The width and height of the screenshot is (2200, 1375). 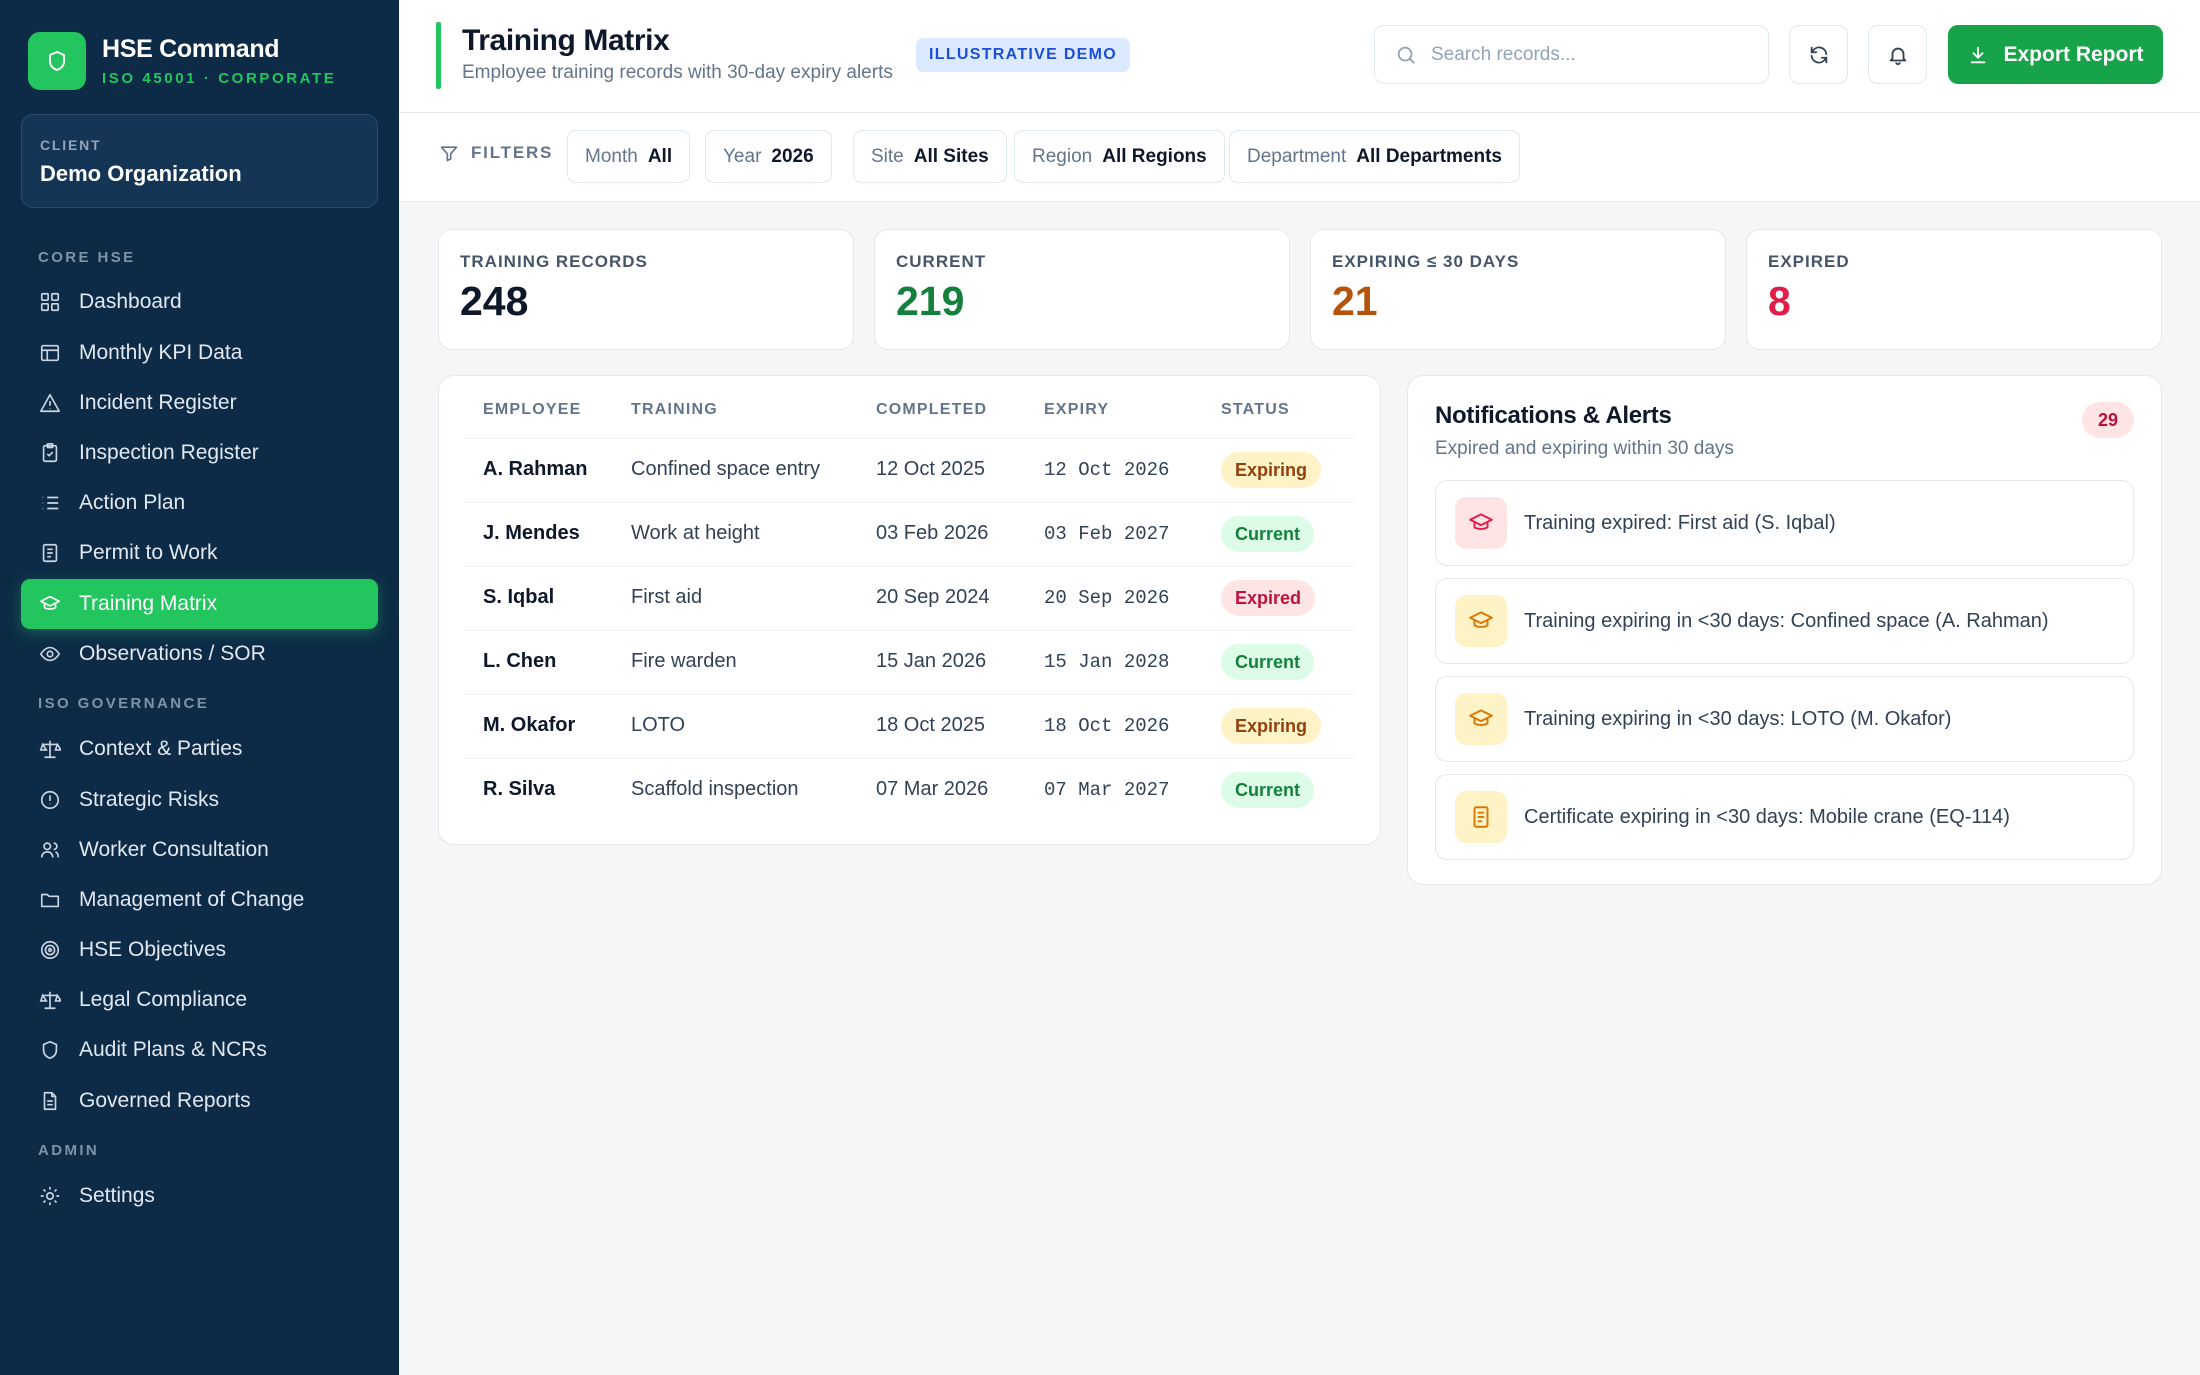 I want to click on cell-expiry: 03 Feb 2027, so click(x=1107, y=534).